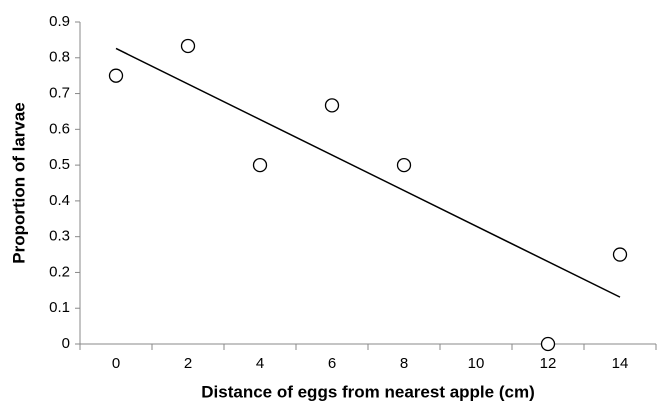 Image resolution: width=664 pixels, height=403 pixels. I want to click on x-tick-label: 8, so click(404, 363).